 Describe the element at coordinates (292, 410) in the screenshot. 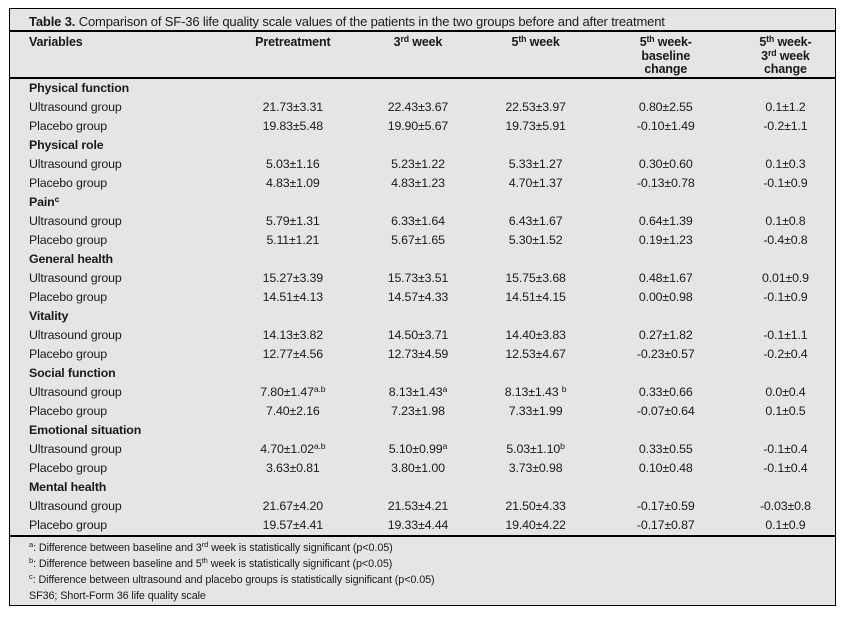

I see `value-cell: 7.40±2.16` at that location.